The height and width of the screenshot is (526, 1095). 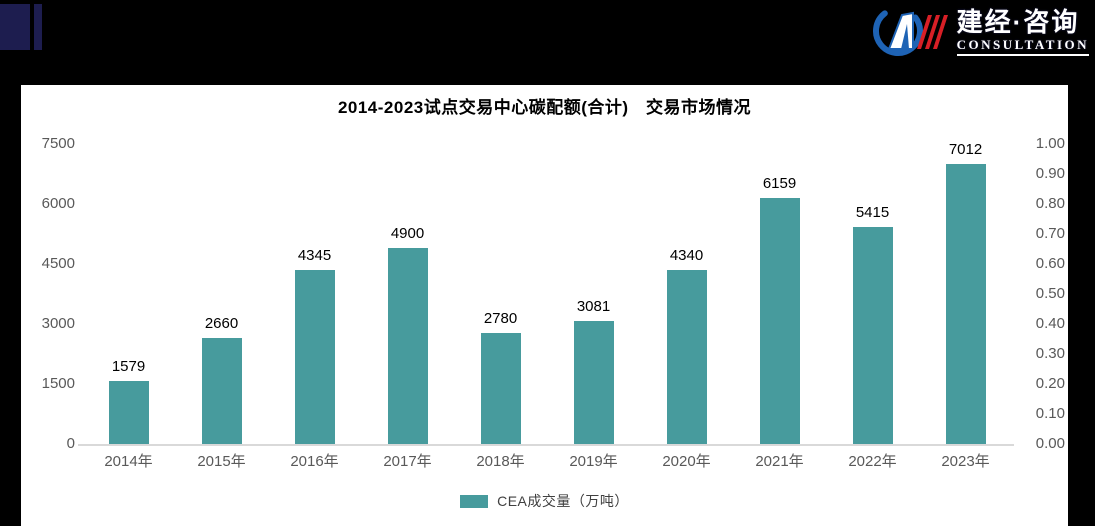 I want to click on y-axis-tick-left: 3000, so click(x=58, y=323).